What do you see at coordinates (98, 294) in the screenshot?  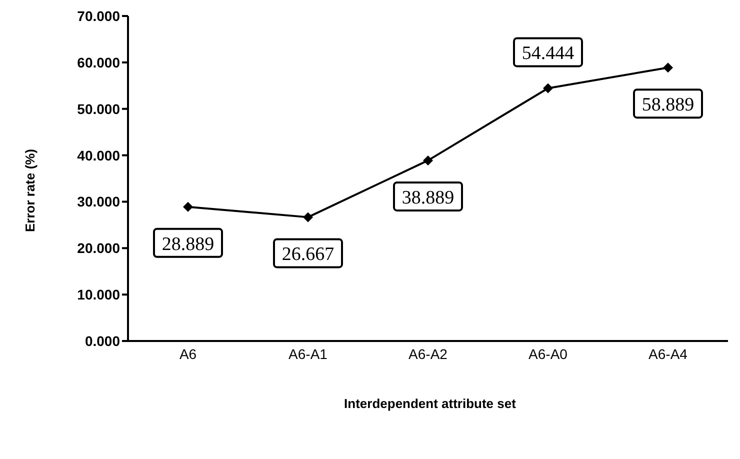 I see `y-tick-label: 10.000` at bounding box center [98, 294].